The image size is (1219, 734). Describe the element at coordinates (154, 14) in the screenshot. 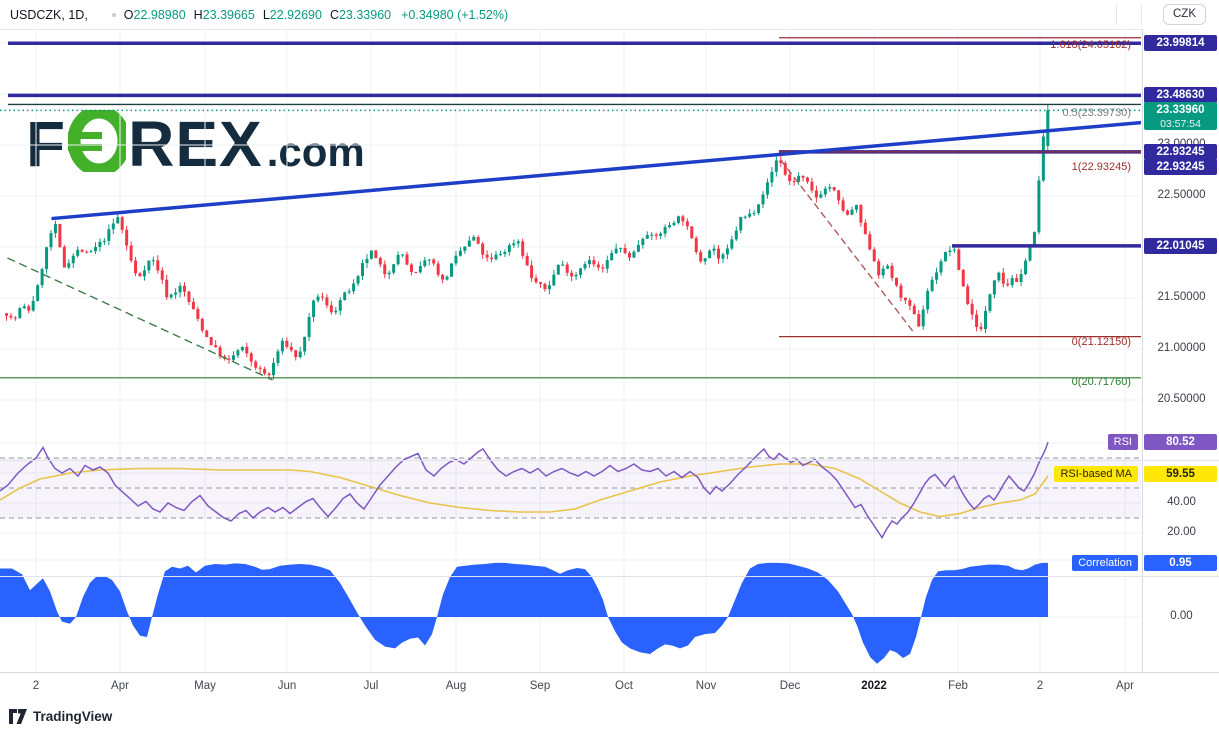

I see `ohlc-value-o: O22.98980` at that location.